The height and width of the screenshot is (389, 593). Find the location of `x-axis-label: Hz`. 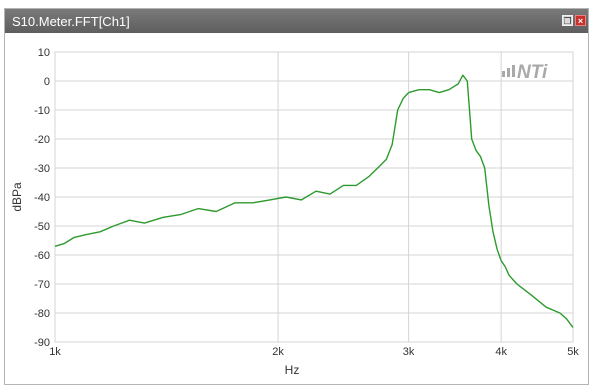

x-axis-label: Hz is located at coordinates (292, 370).